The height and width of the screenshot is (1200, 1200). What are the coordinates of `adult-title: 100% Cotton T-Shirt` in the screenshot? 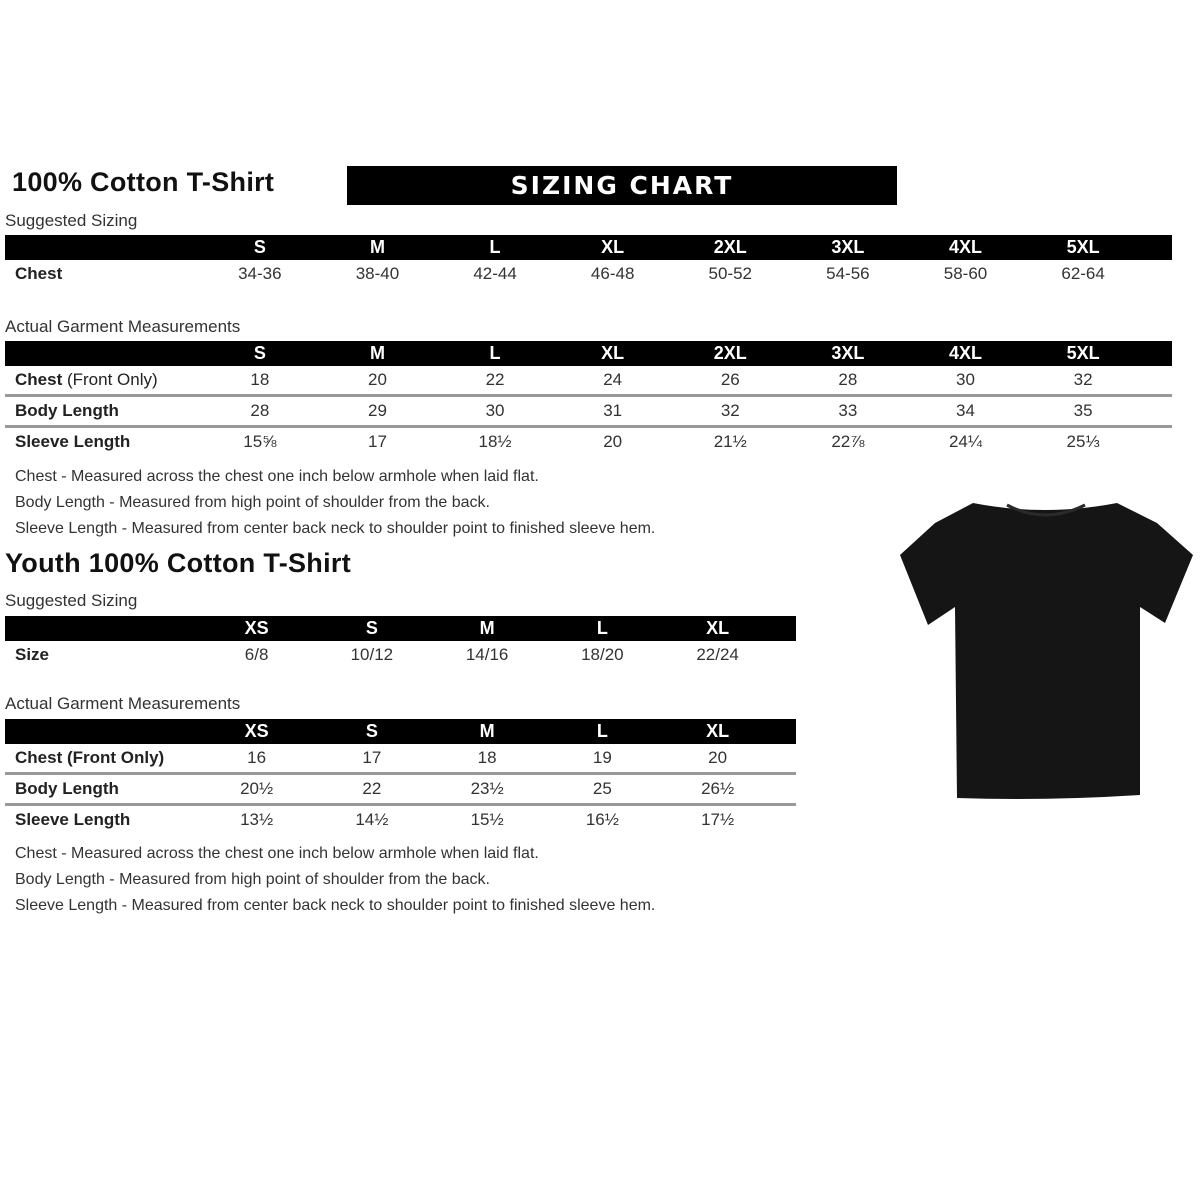 It's located at (143, 182).